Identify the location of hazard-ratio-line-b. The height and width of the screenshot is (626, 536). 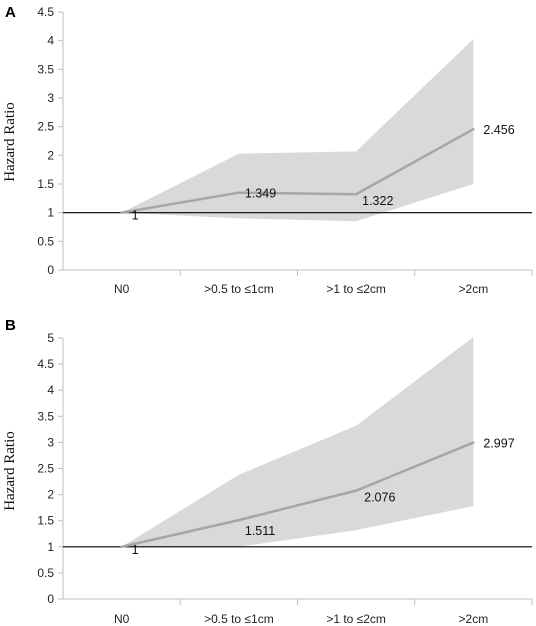
(297, 495).